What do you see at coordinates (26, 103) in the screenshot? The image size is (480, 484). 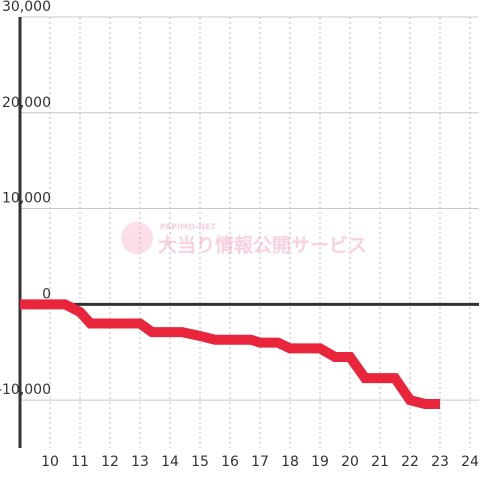 I see `y-tick-label: 20,000` at bounding box center [26, 103].